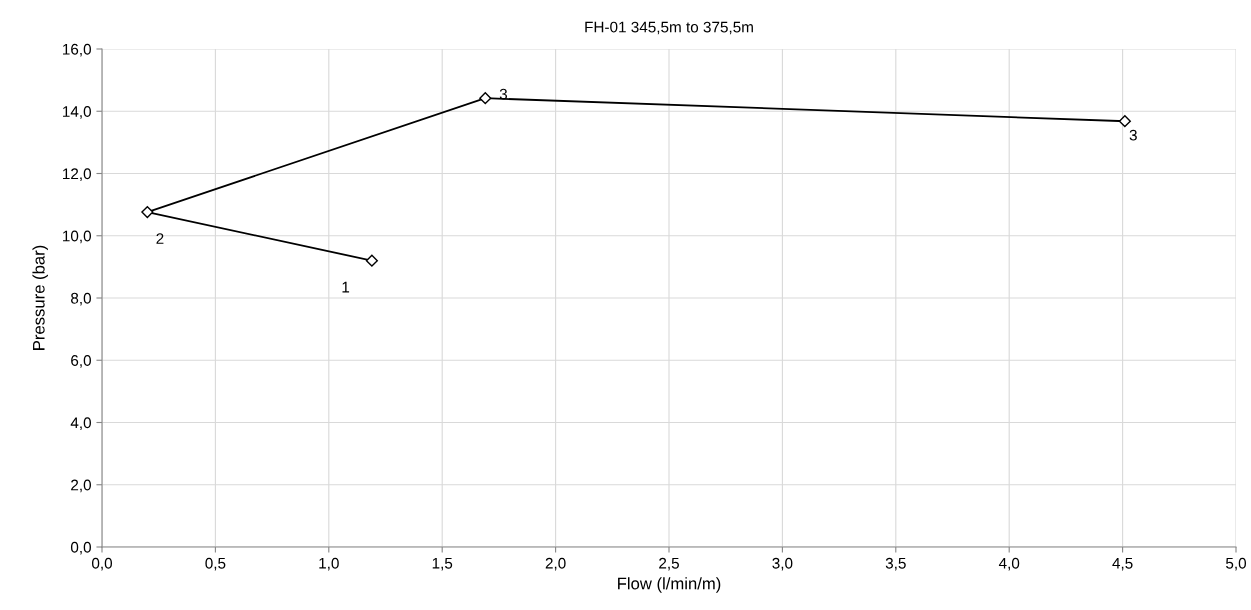 The height and width of the screenshot is (610, 1251). What do you see at coordinates (77, 112) in the screenshot?
I see `y-tick-label: 14,0` at bounding box center [77, 112].